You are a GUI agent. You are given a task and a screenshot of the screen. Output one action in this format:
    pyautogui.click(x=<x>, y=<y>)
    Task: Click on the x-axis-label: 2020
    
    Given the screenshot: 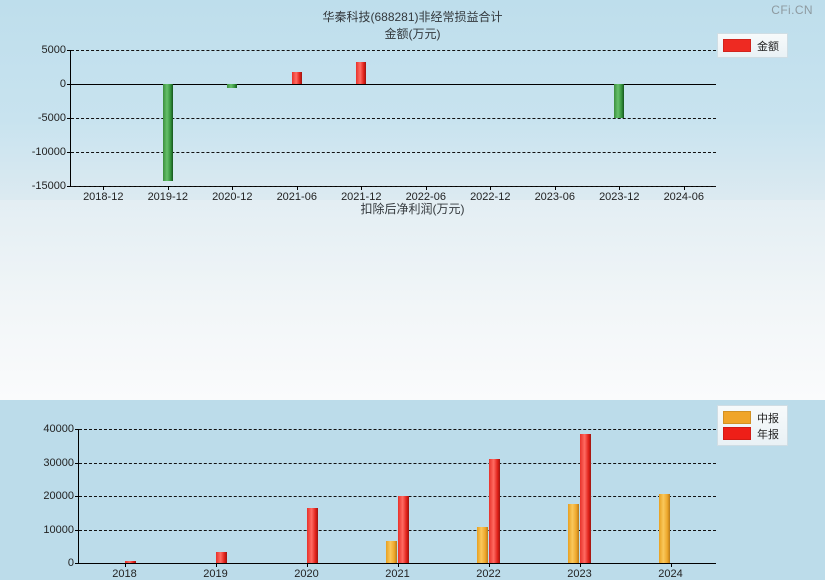 What is the action you would take?
    pyautogui.click(x=306, y=574)
    